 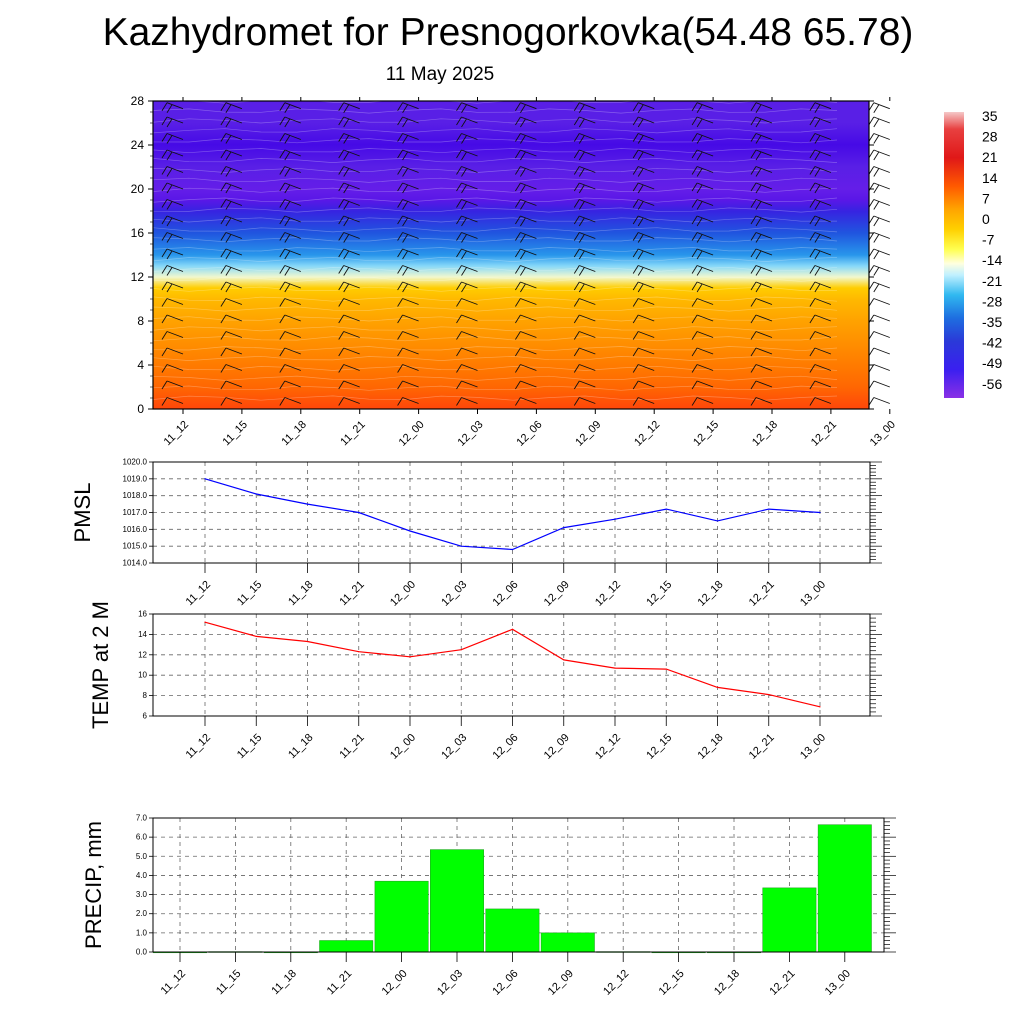 I want to click on x-tick-label: 11_21, so click(x=352, y=594).